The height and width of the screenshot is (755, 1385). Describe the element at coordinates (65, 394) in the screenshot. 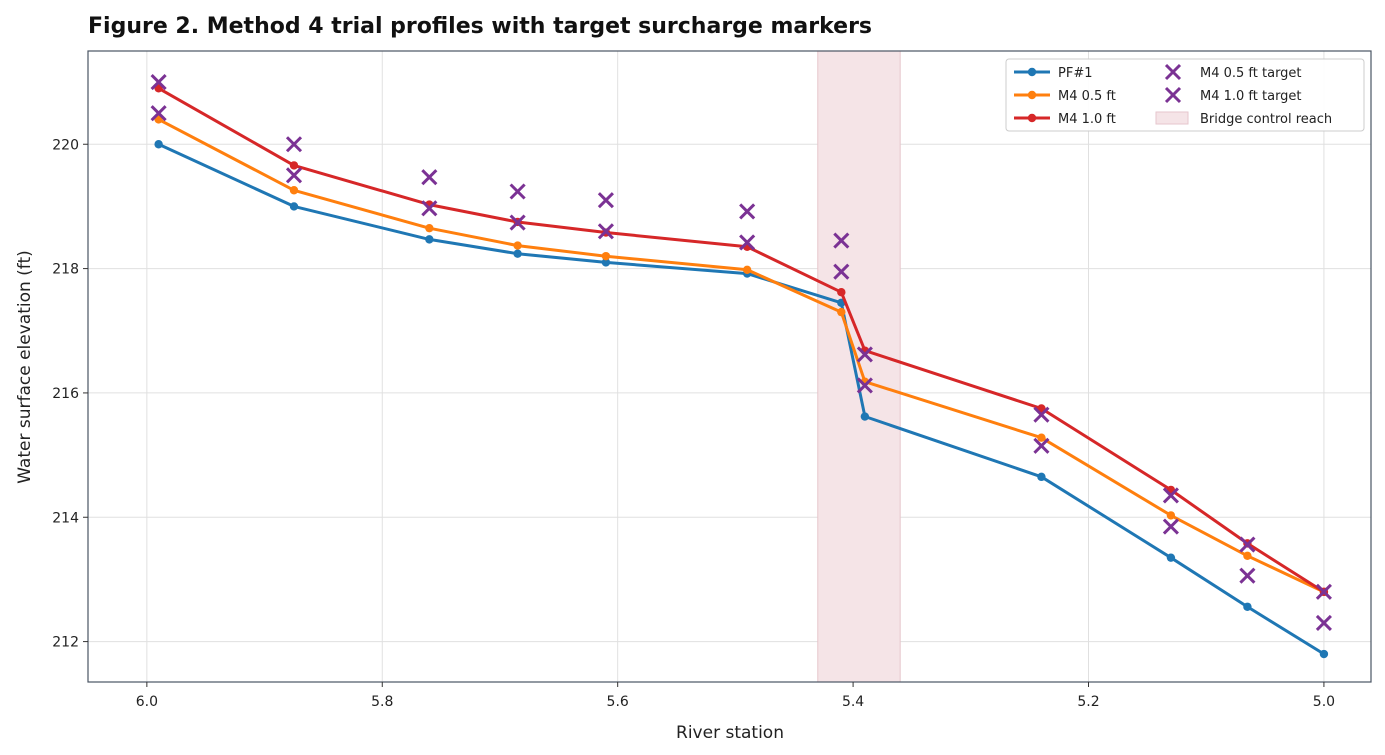

I see `y-tick-label: 216` at that location.